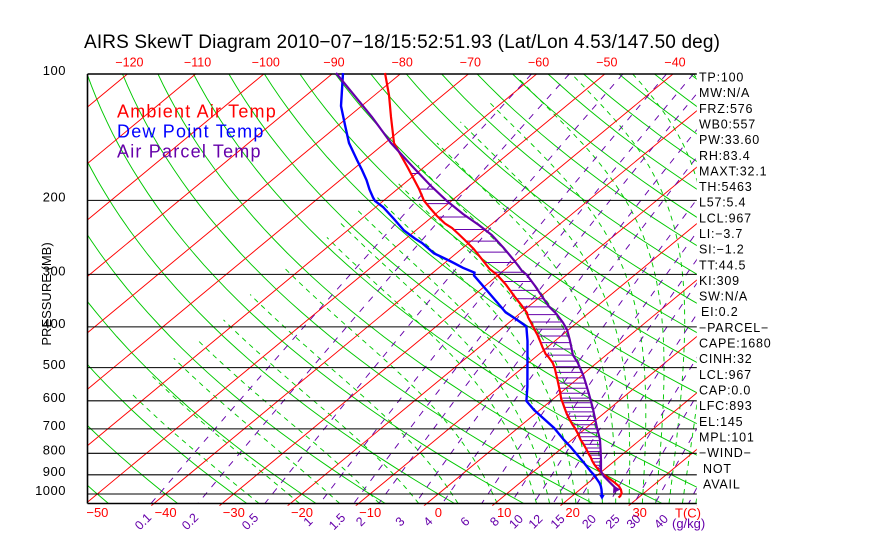 Image resolution: width=870 pixels, height=560 pixels. Describe the element at coordinates (723, 297) in the screenshot. I see `svg-text: SW:N/A` at that location.